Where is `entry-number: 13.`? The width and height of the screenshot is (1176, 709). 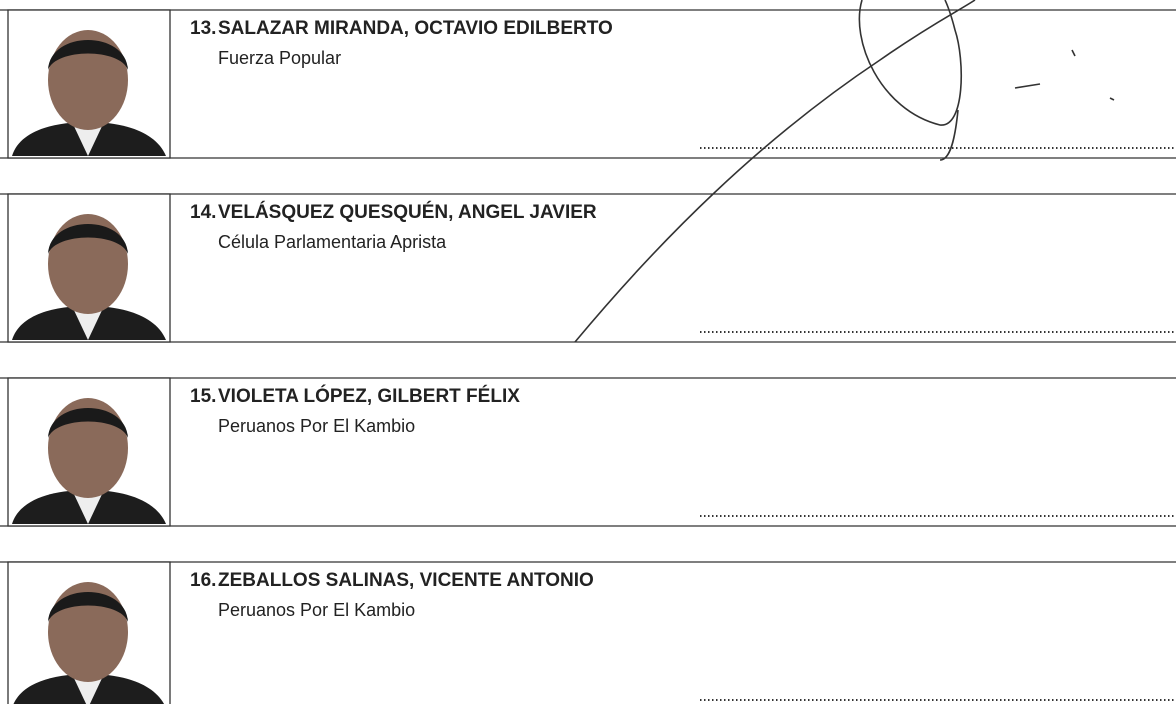 entry-number: 13. is located at coordinates (203, 28).